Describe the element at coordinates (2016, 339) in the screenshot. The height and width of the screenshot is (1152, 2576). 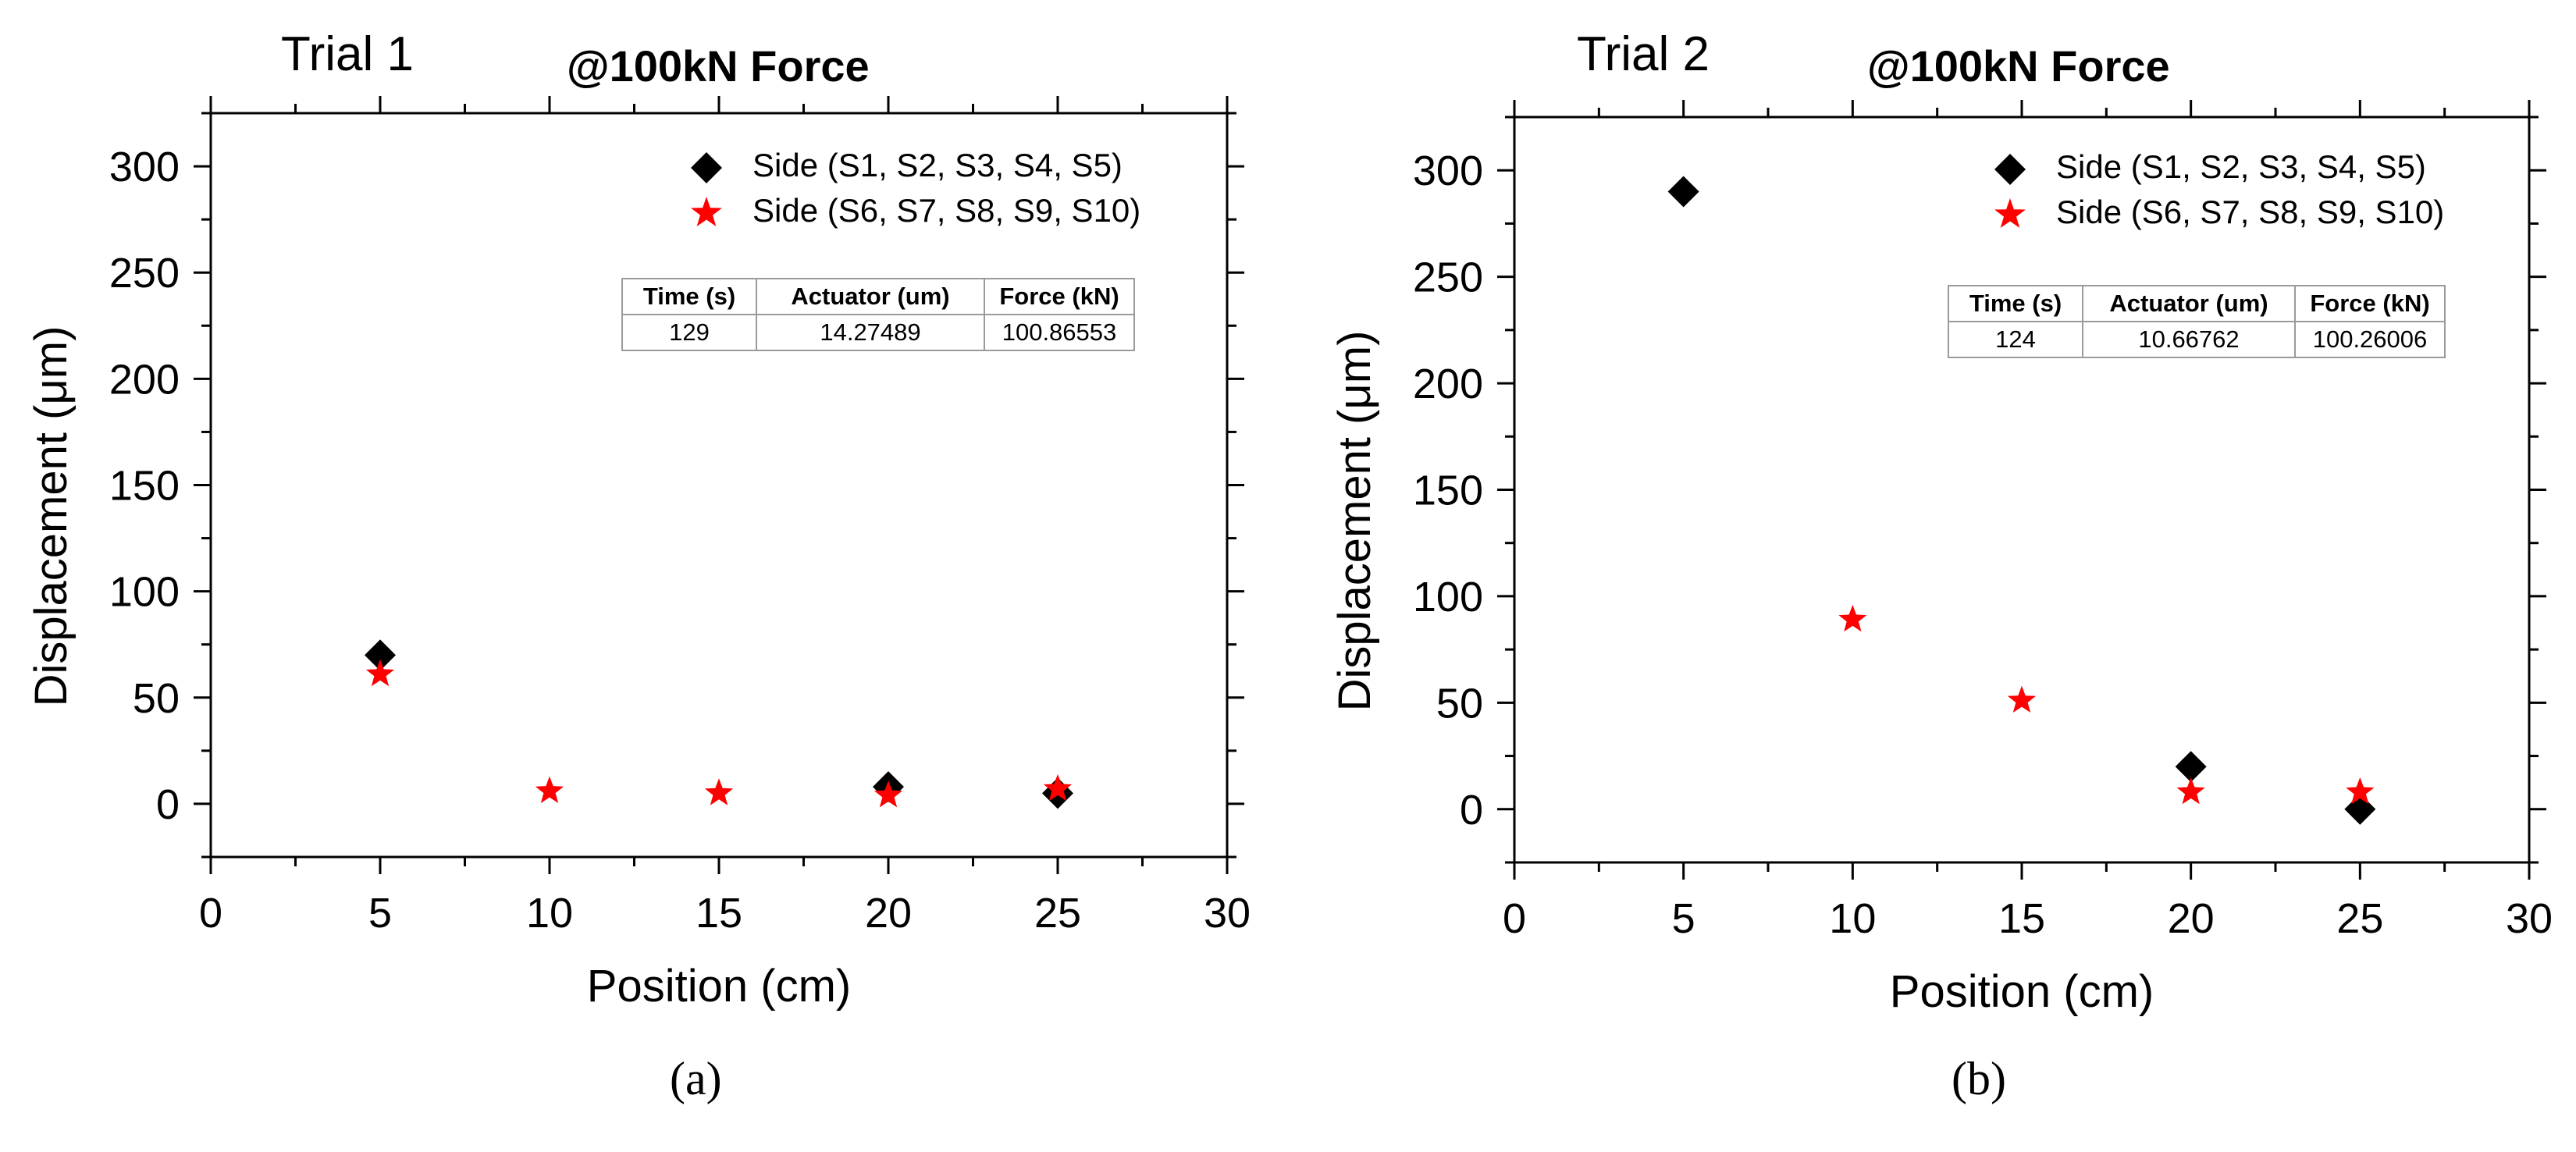
I see `table-cell-time: 124` at that location.